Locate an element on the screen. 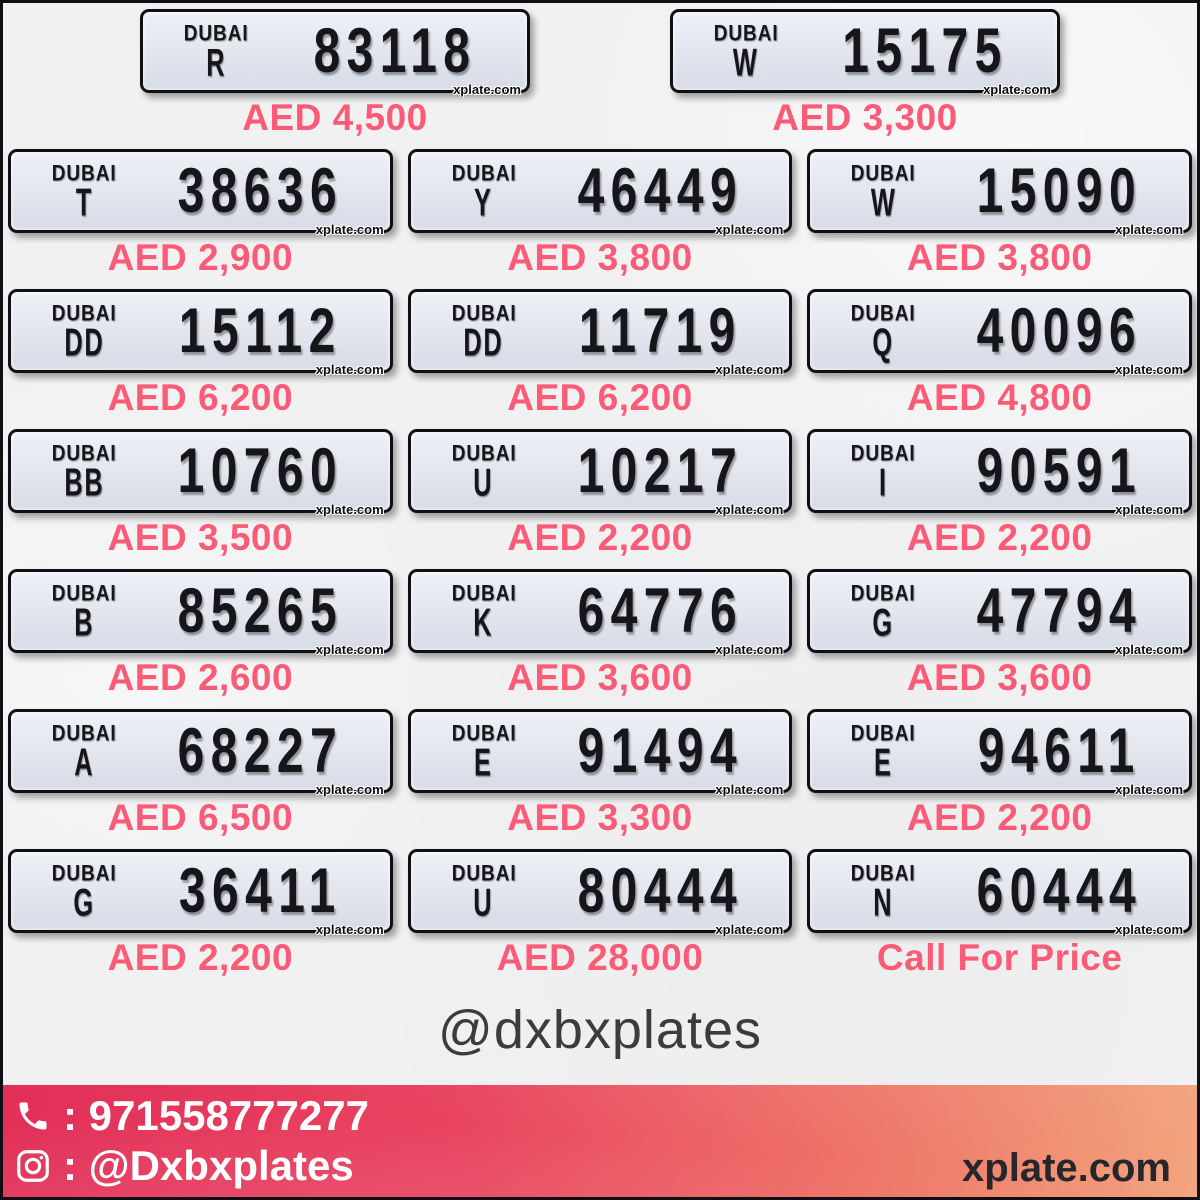  plate-price: AED 2,900 is located at coordinates (200, 257).